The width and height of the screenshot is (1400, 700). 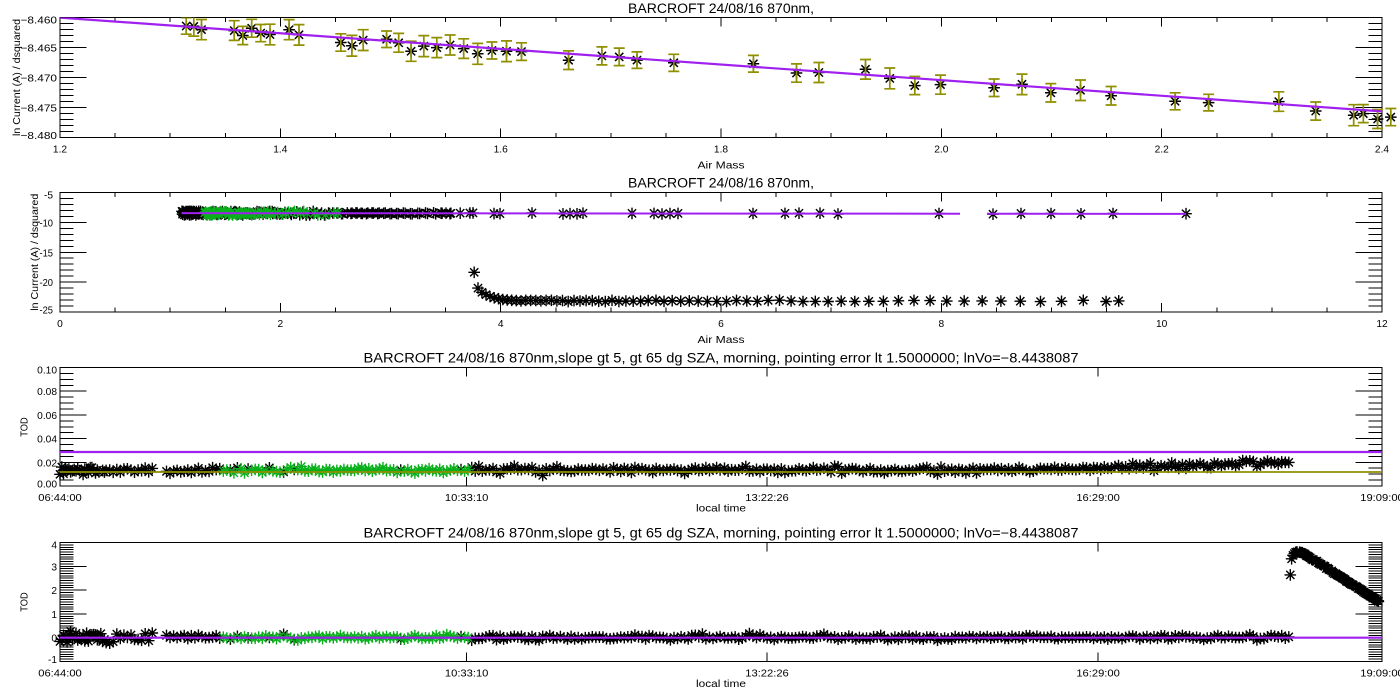 What do you see at coordinates (48, 196) in the screenshot?
I see `svg-text: -5` at bounding box center [48, 196].